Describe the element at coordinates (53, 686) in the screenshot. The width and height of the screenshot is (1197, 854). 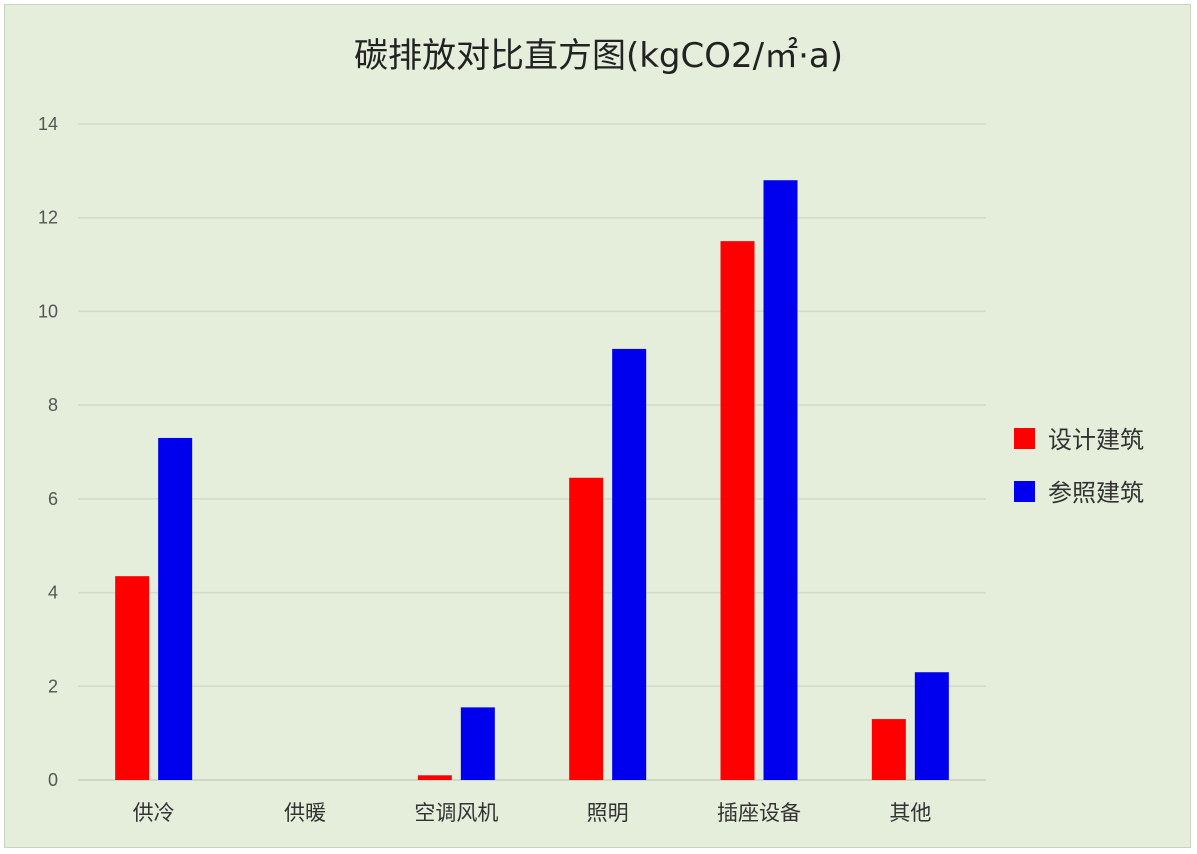
I see `y-tick-label: 2` at that location.